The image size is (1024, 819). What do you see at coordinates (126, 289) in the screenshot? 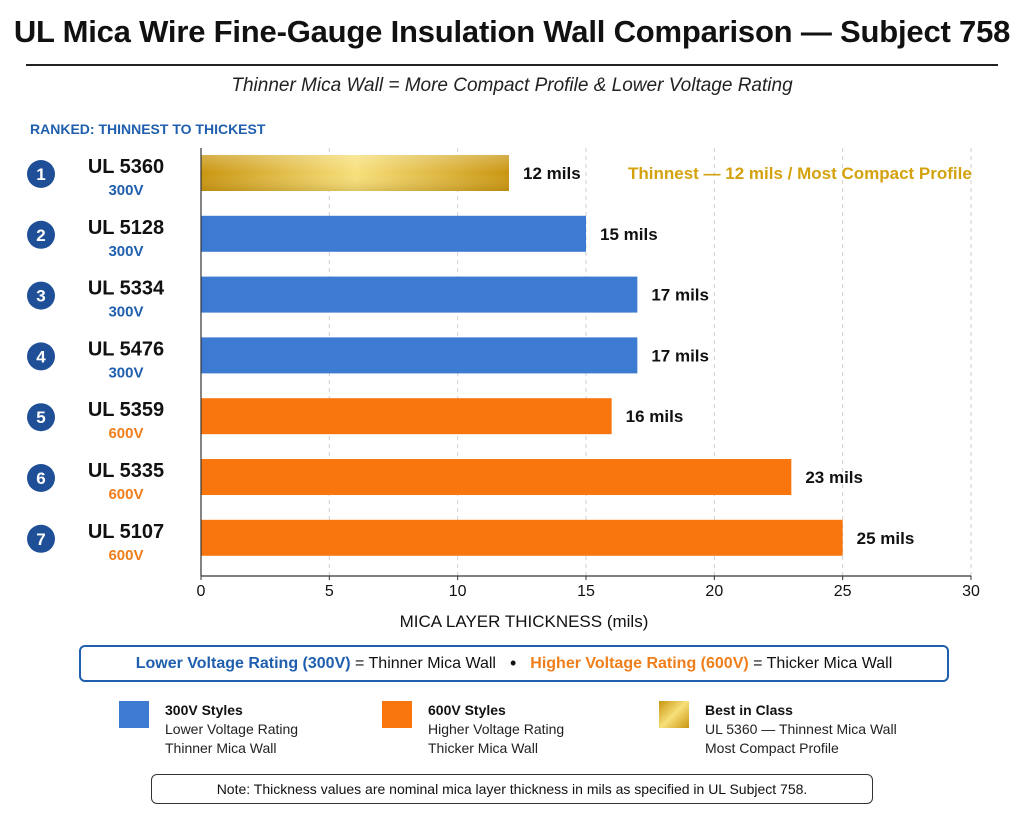
I see `category-label: UL 5334` at bounding box center [126, 289].